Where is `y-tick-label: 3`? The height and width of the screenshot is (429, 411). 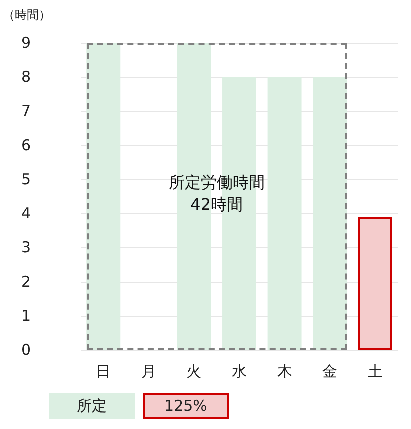 y-tick-label: 3 is located at coordinates (26, 247).